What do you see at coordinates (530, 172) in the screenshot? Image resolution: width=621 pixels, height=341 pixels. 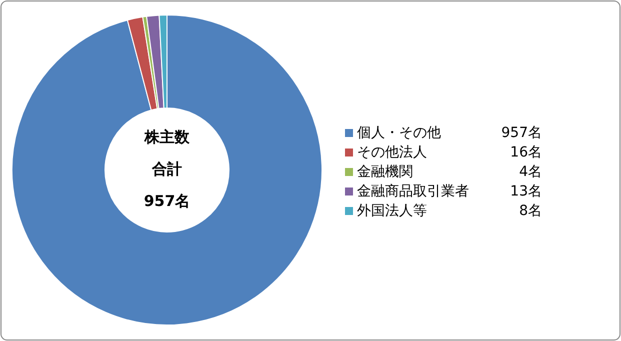 I see `data-label: 4名` at bounding box center [530, 172].